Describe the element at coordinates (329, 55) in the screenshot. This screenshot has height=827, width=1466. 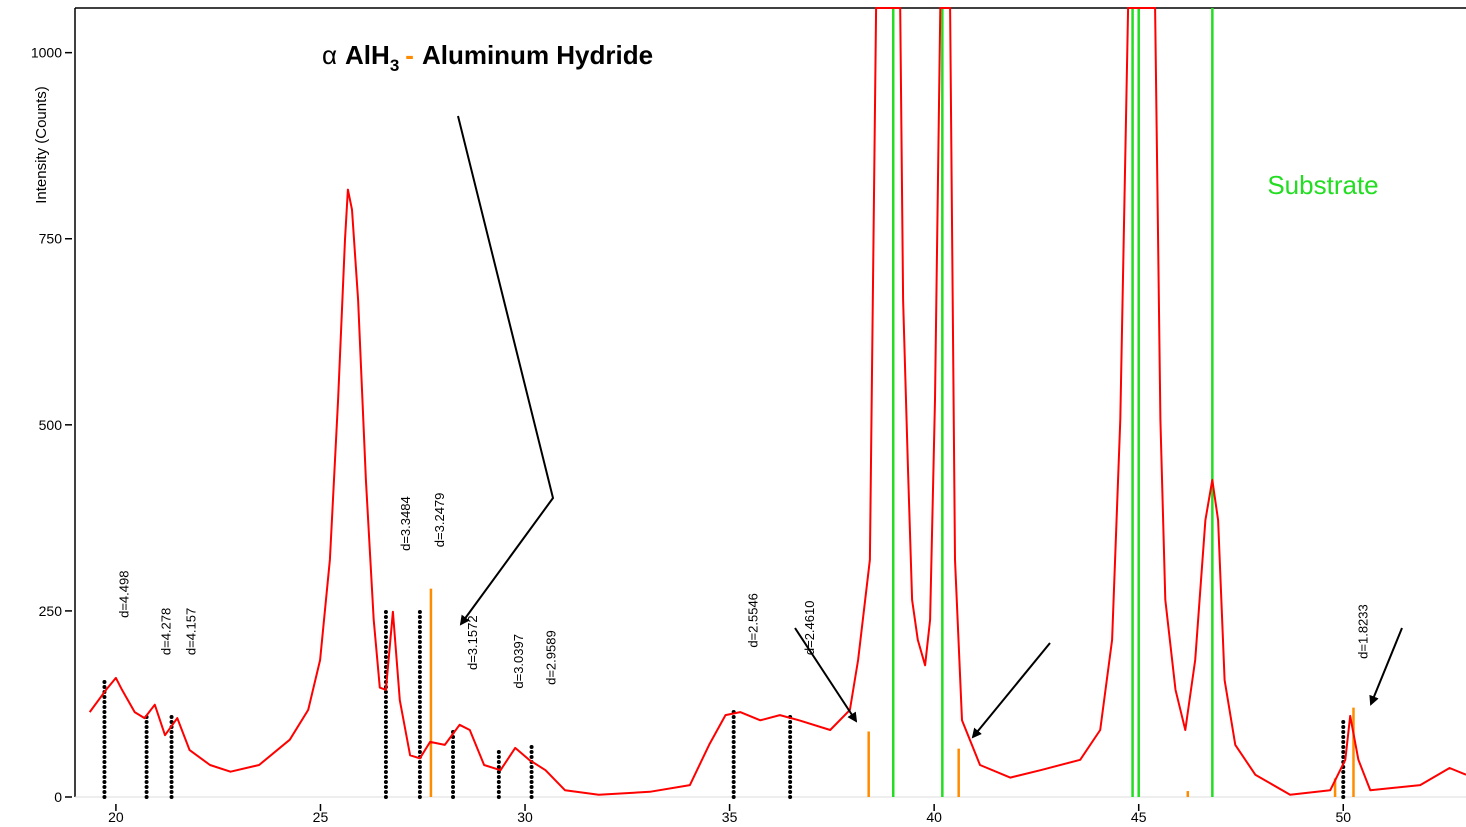
I see `title-symbol: α` at that location.